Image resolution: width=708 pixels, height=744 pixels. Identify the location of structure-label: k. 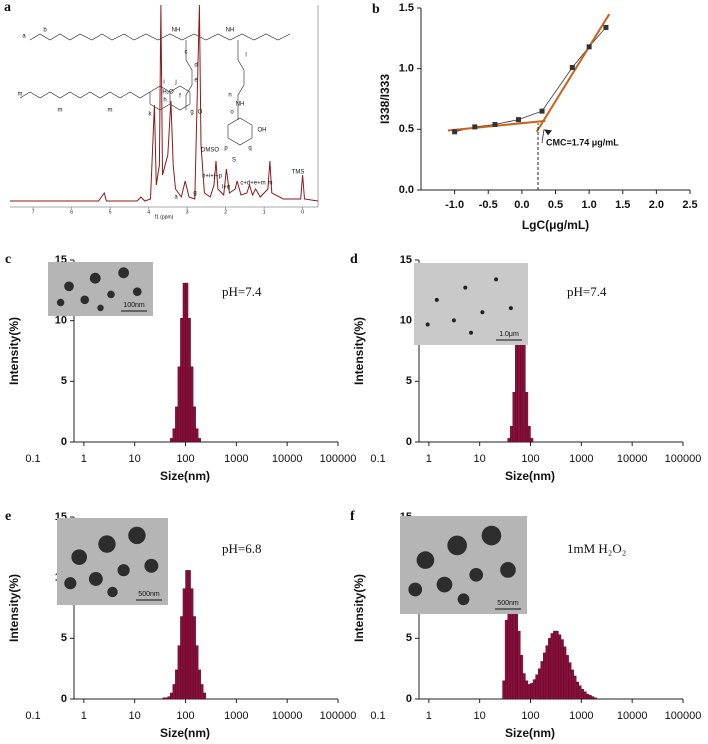
(151, 115).